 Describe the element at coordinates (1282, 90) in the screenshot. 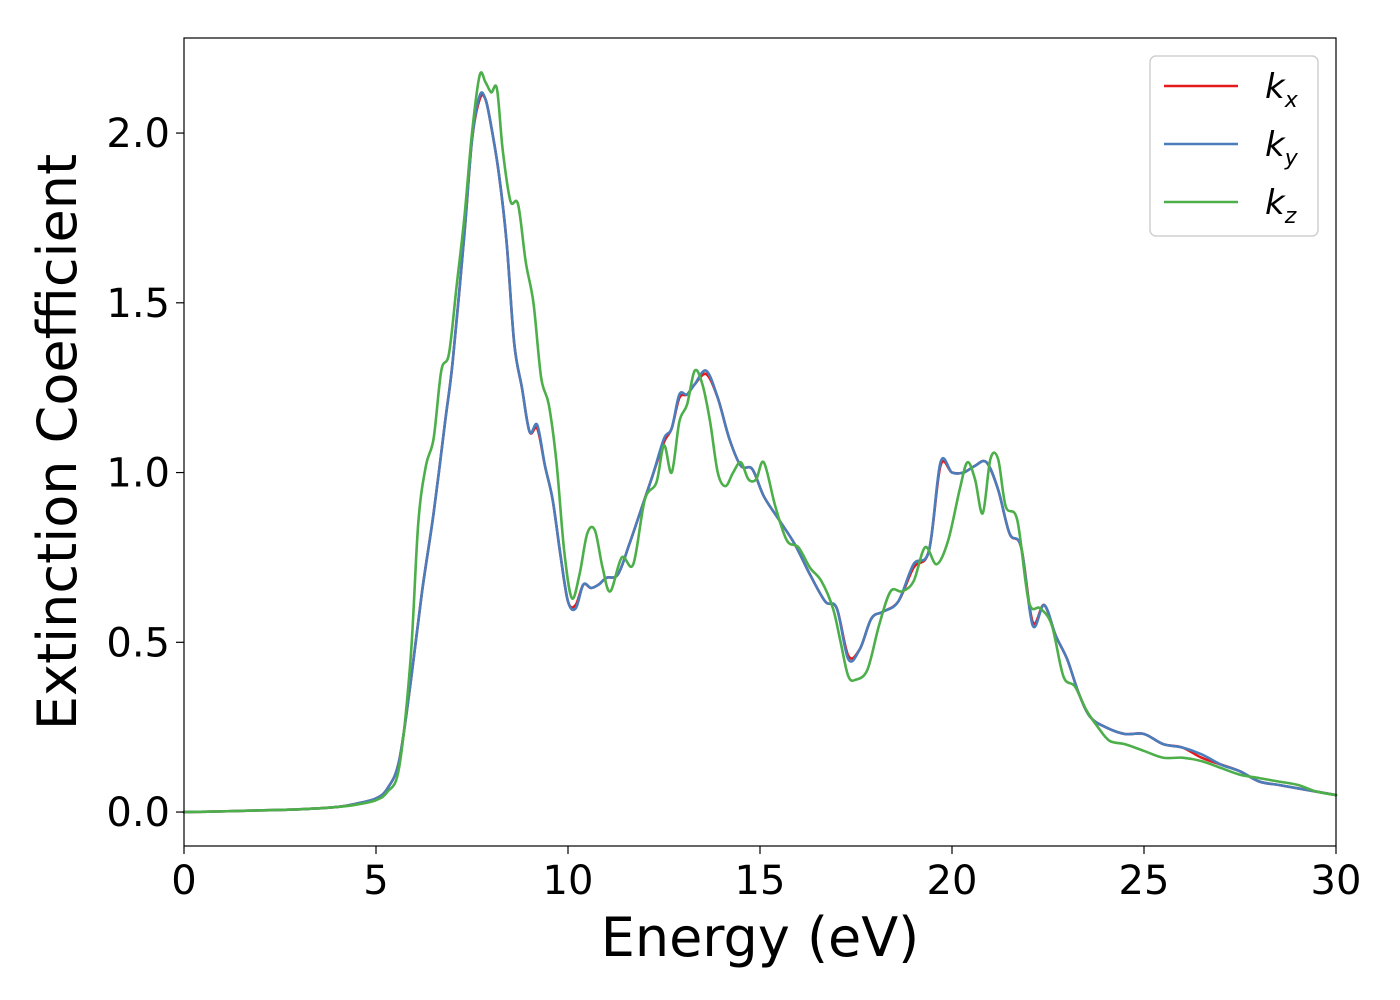

I see `legend-label-kx: kx` at that location.